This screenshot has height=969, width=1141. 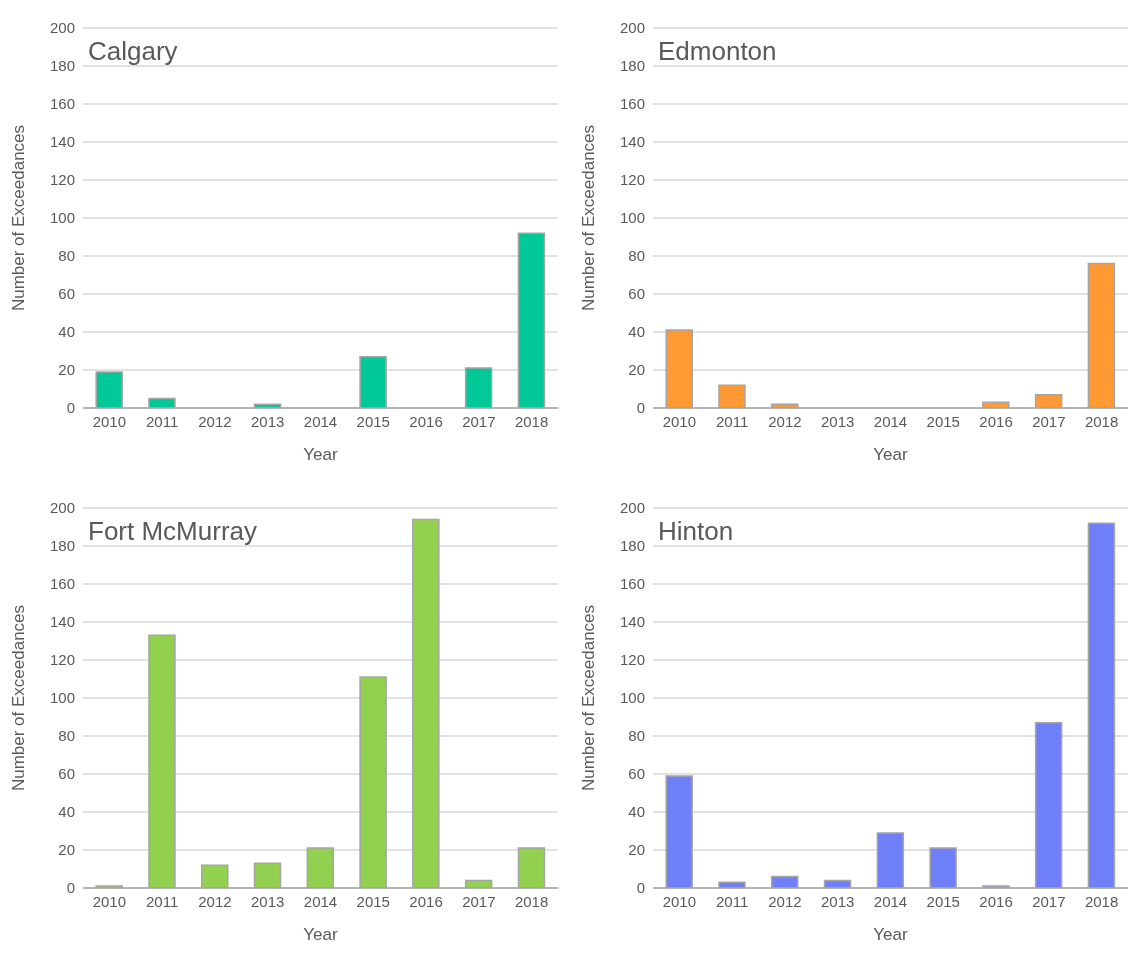 What do you see at coordinates (717, 51) in the screenshot?
I see `chart-title: Edmonton` at bounding box center [717, 51].